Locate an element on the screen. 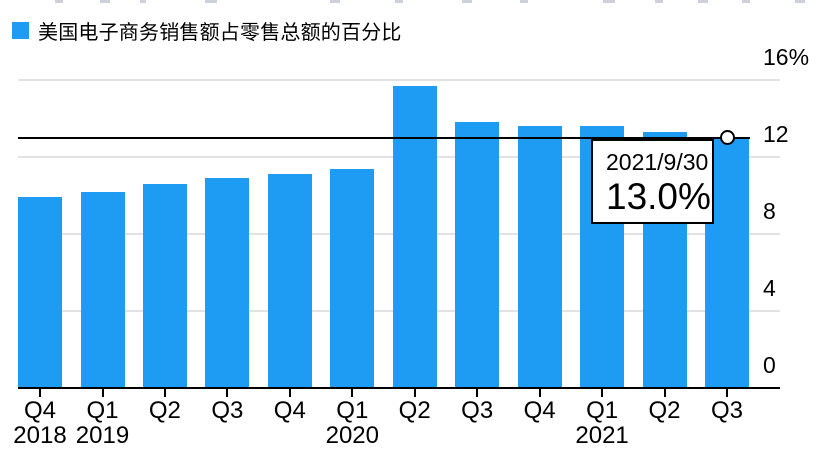  bar-q2-2020 is located at coordinates (414, 236).